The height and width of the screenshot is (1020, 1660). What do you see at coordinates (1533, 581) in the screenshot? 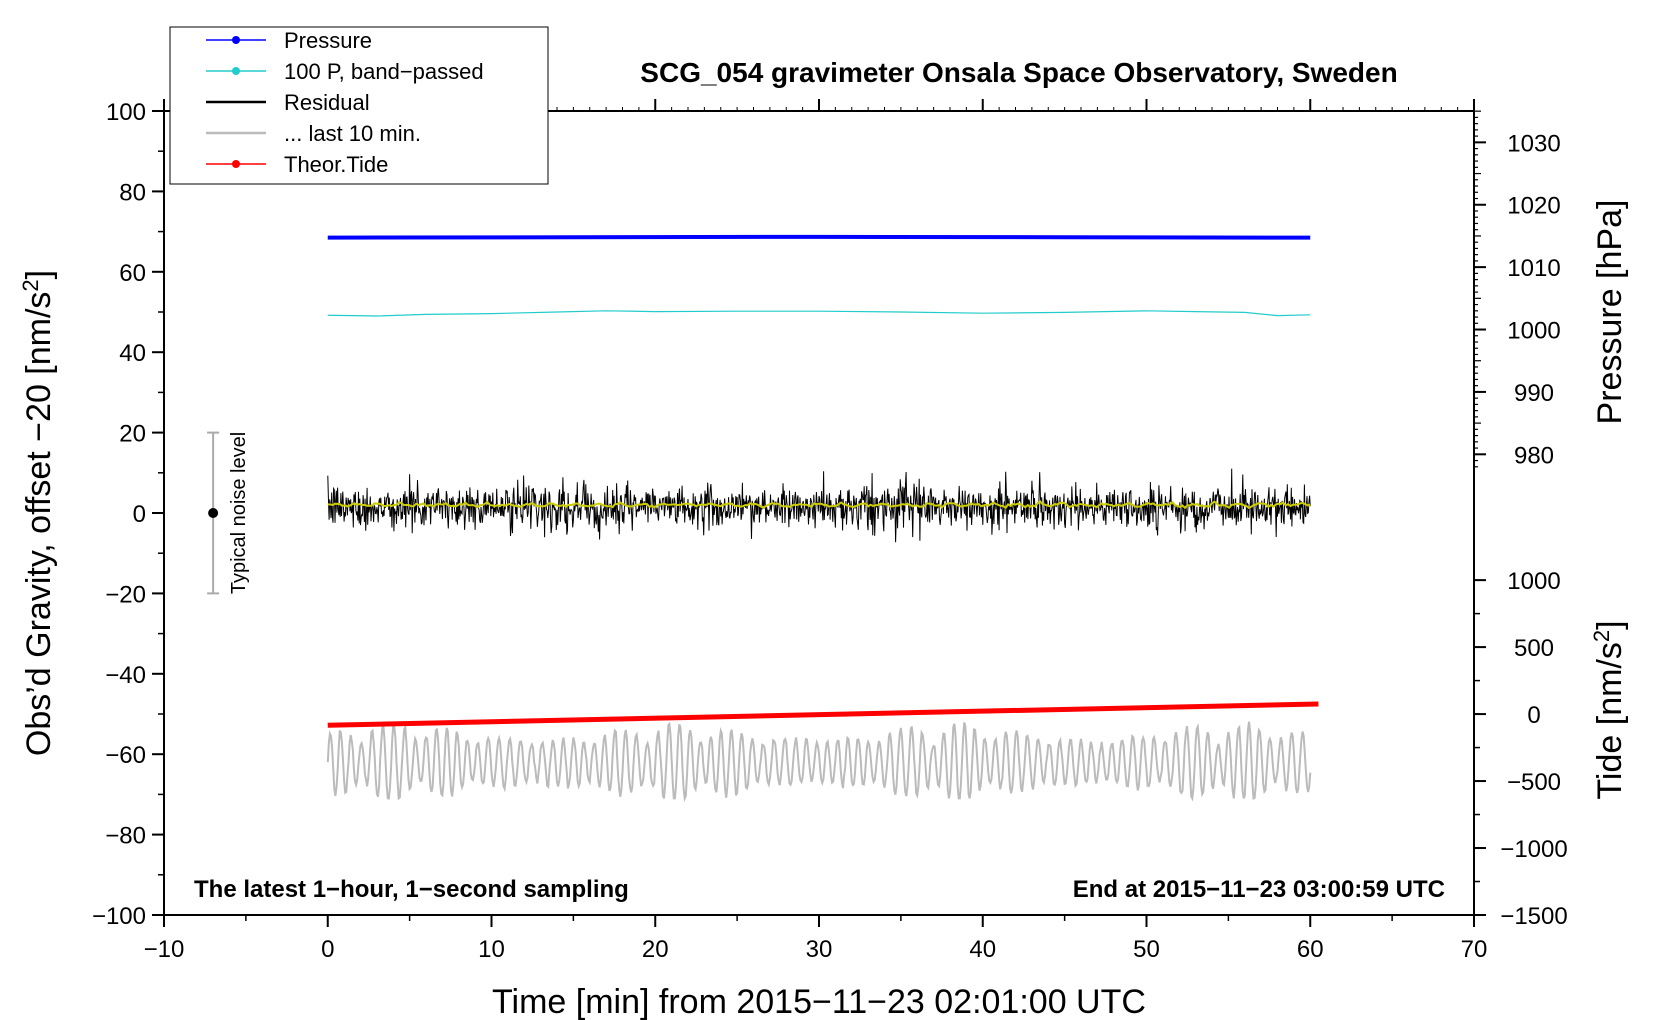
I see `tide-tick-label: 1000` at bounding box center [1533, 581].